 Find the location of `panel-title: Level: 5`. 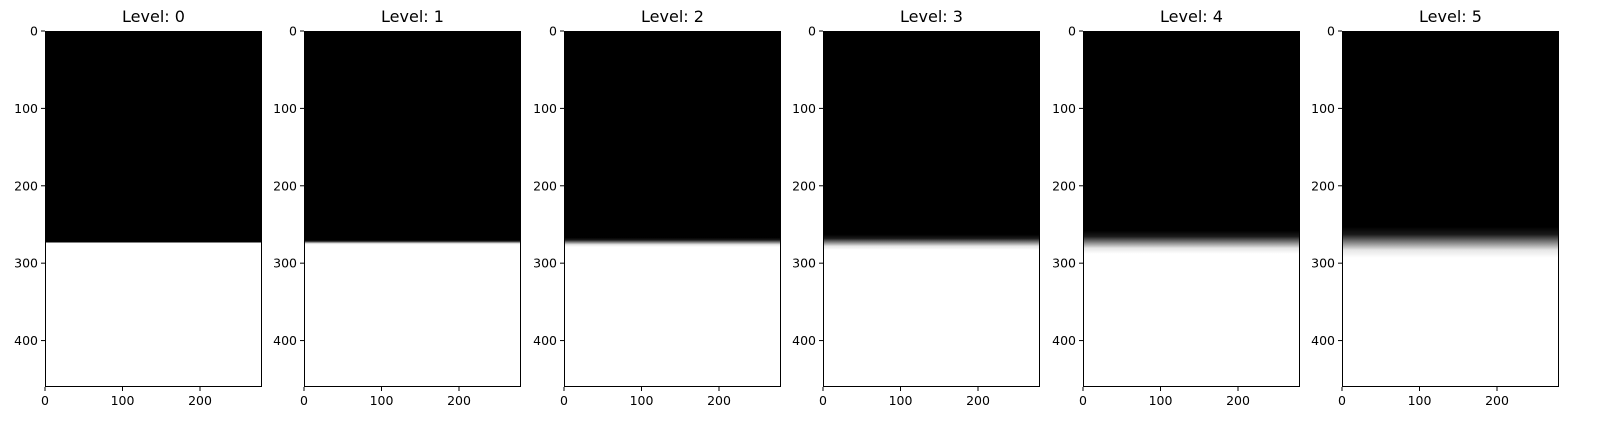

panel-title: Level: 5 is located at coordinates (1450, 16).